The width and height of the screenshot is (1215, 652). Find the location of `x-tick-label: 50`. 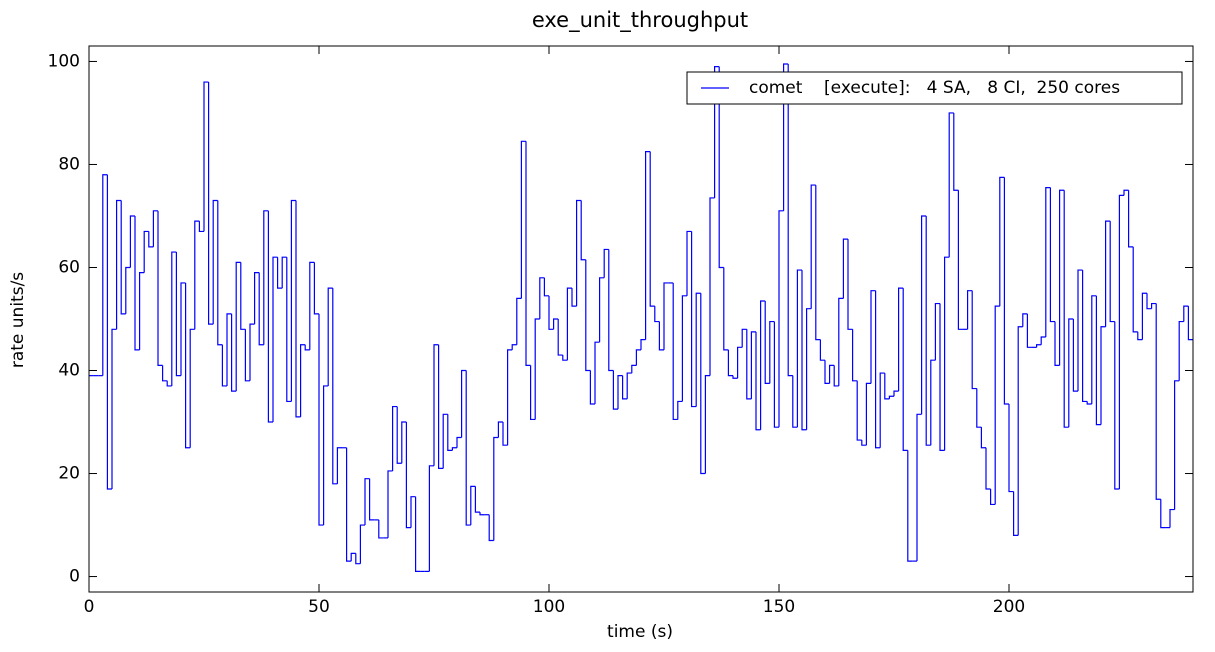

x-tick-label: 50 is located at coordinates (319, 607).